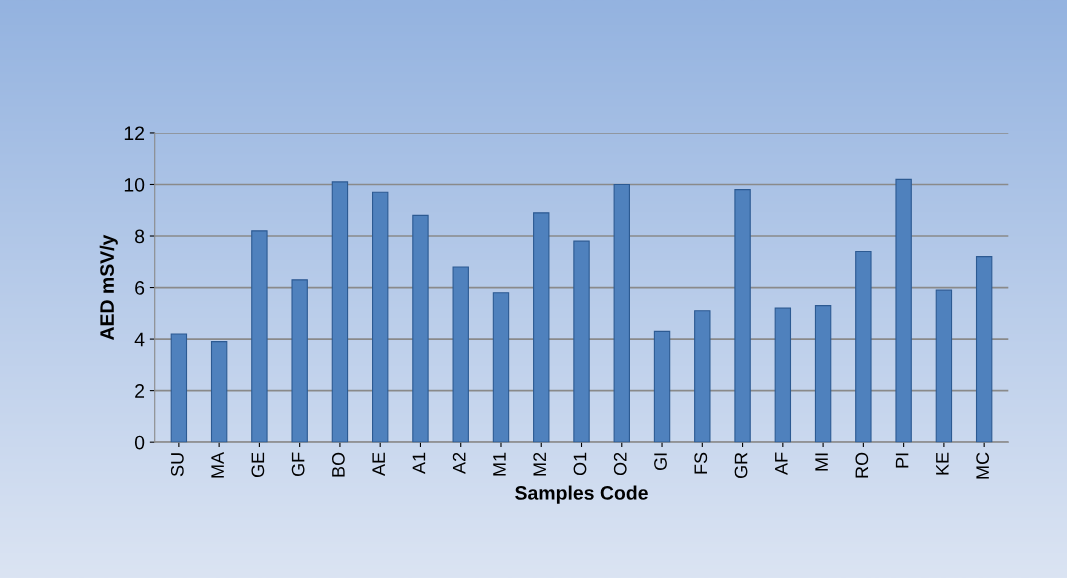 The width and height of the screenshot is (1067, 578). What do you see at coordinates (258, 465) in the screenshot?
I see `x-tick-label: GE` at bounding box center [258, 465].